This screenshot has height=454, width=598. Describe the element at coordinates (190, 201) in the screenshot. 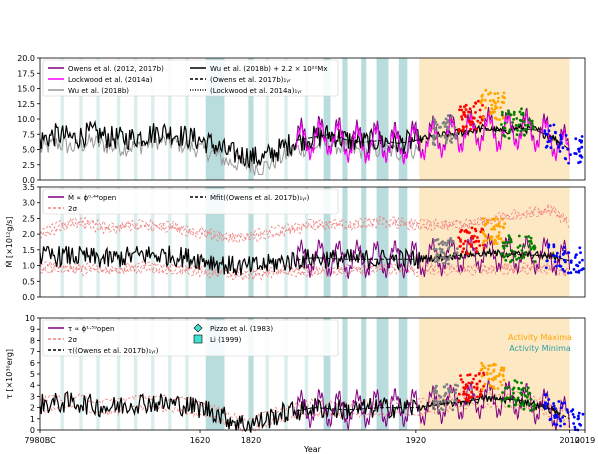

I see `legend-box` at that location.